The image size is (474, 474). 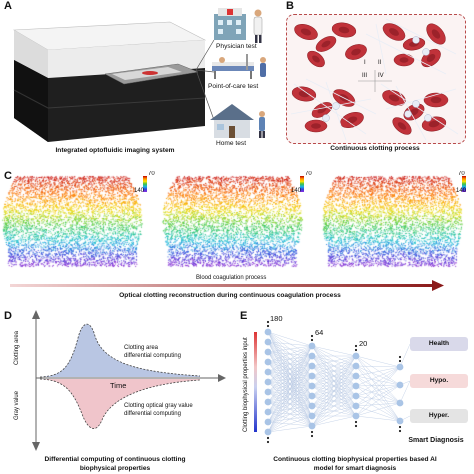 What do you see at coordinates (363, 343) in the screenshot?
I see `layer-count-3: 20` at bounding box center [363, 343].